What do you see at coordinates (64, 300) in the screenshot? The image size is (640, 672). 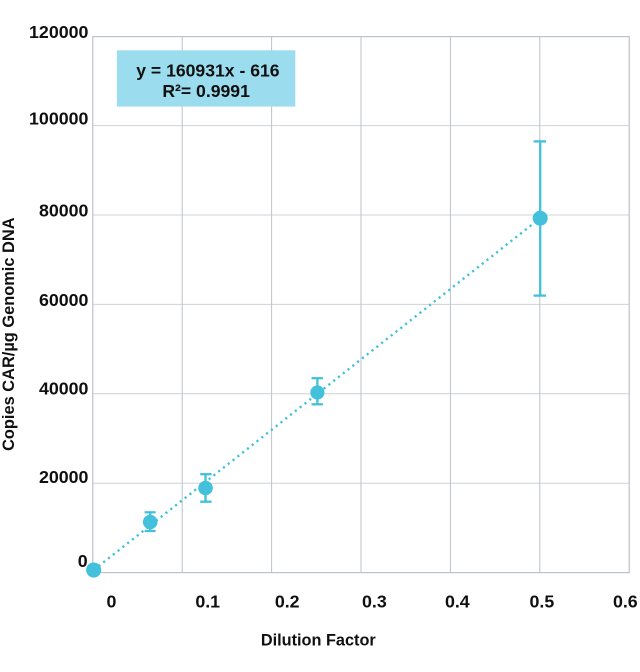 I see `svg-text: 60000` at bounding box center [64, 300].